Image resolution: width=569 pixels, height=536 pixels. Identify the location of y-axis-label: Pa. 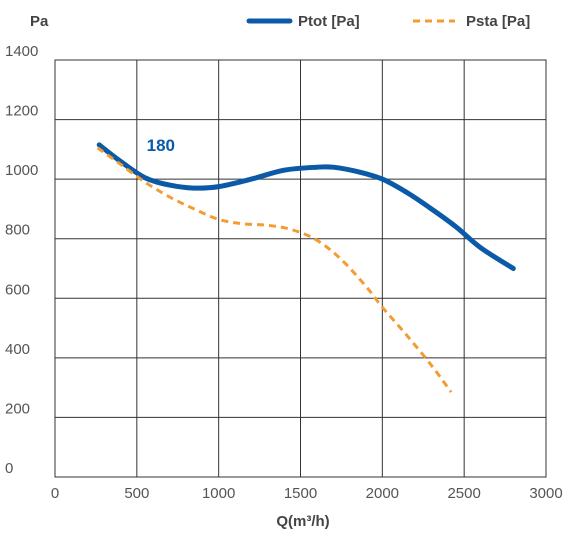
(39, 21).